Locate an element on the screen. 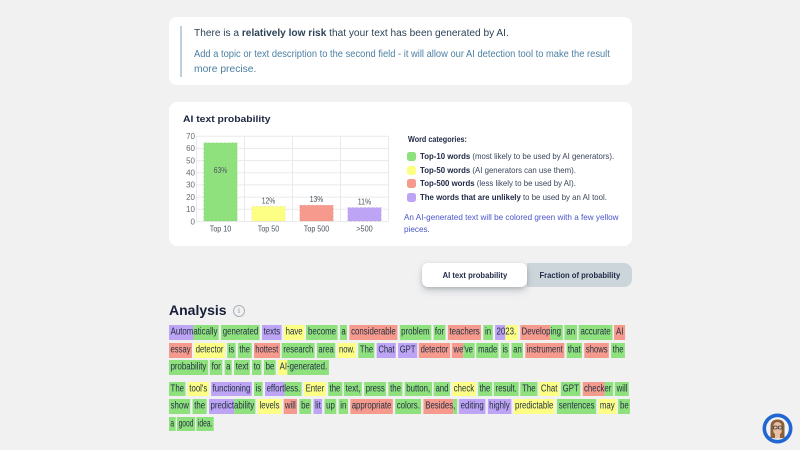 This screenshot has width=800, height=450. svg-text: 30 is located at coordinates (190, 185).